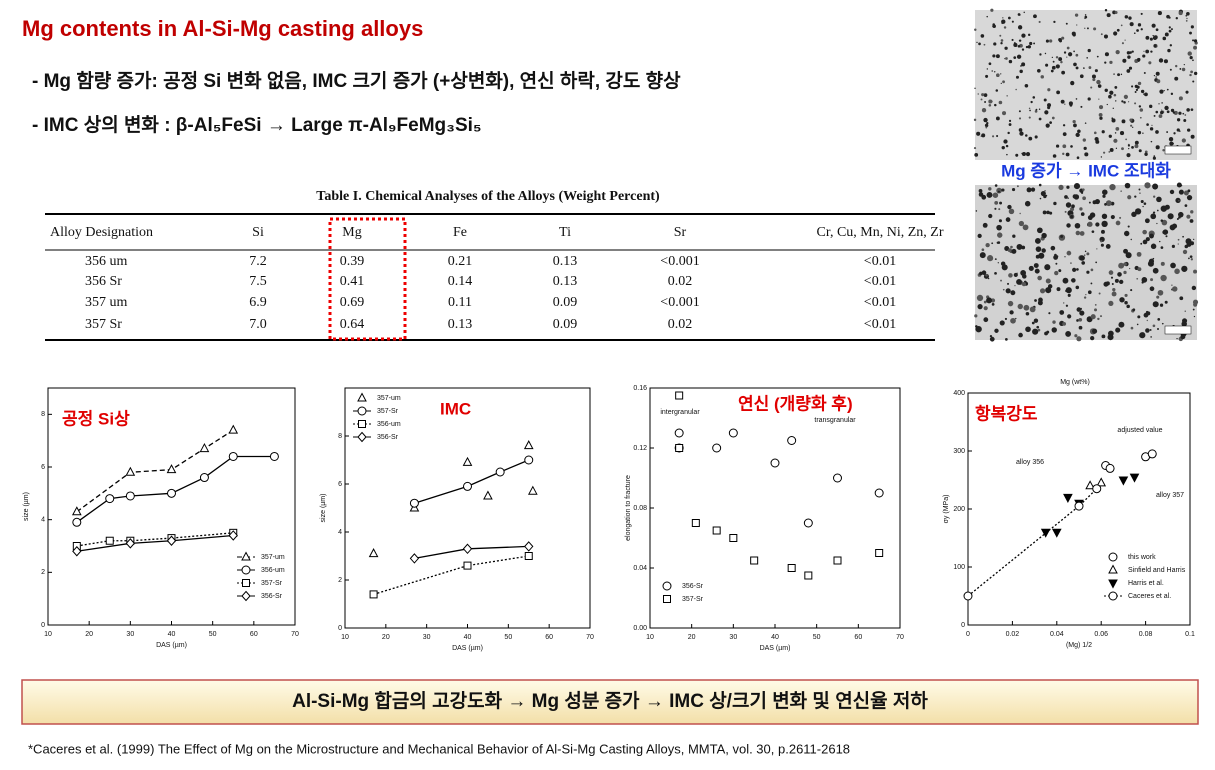 The image size is (1215, 770). Describe the element at coordinates (946, 509) in the screenshot. I see `y-axis-label: σy (MPa)` at that location.